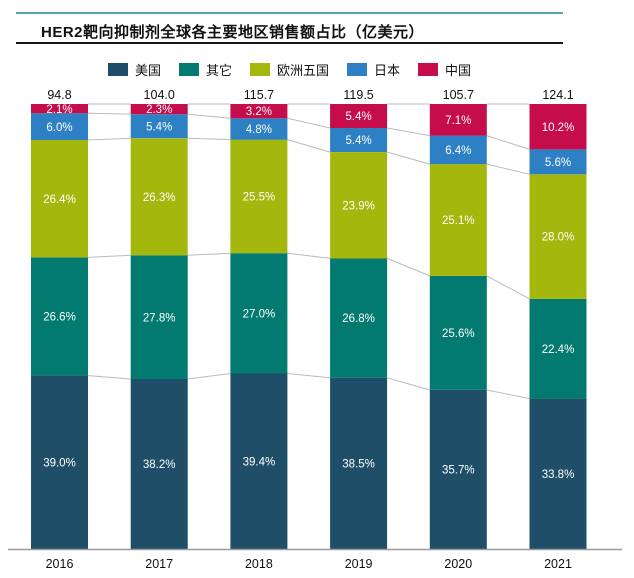 This screenshot has height=578, width=634. I want to click on segment-label: 35.7%, so click(458, 471).